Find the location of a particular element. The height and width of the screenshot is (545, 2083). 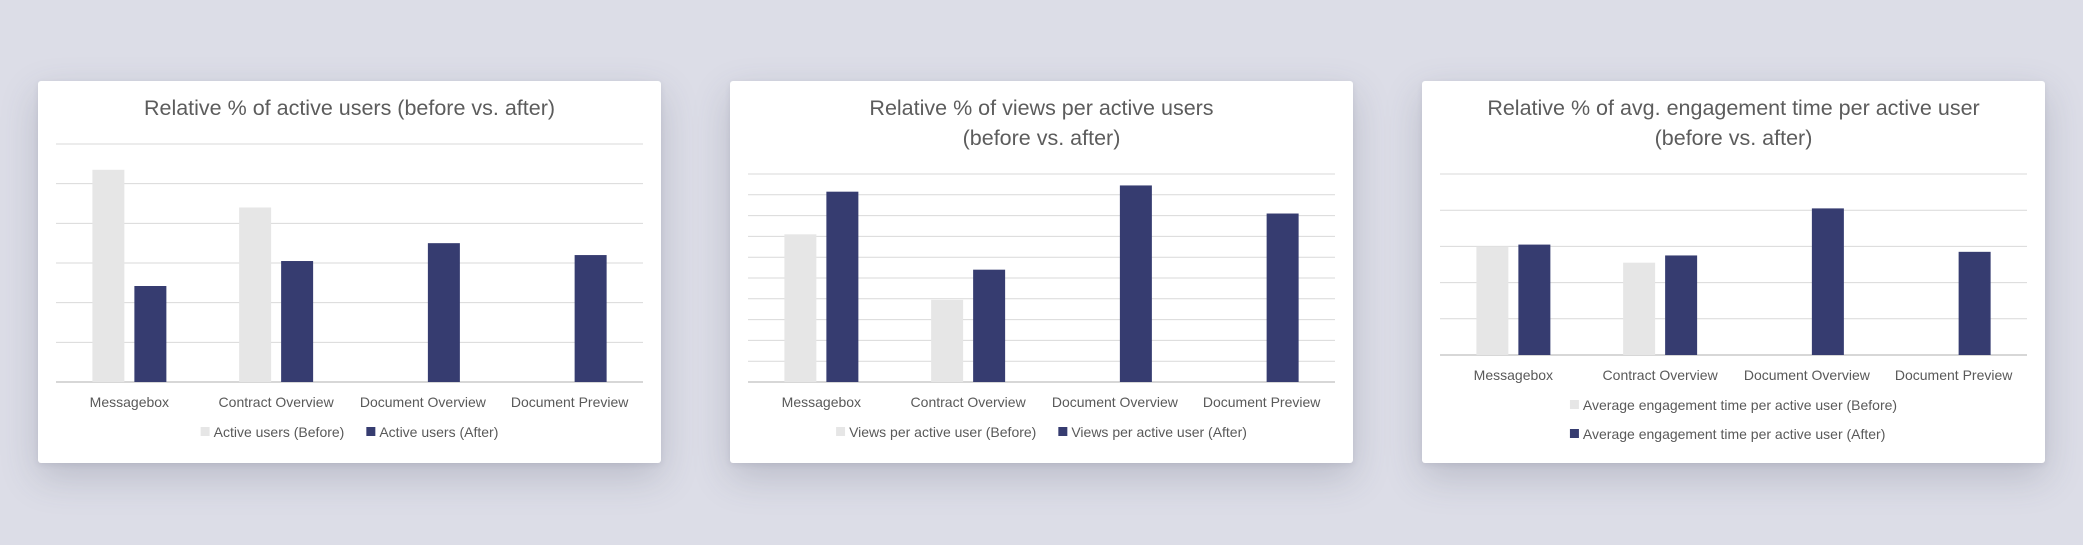

legend-label: Active users (After) is located at coordinates (438, 432).